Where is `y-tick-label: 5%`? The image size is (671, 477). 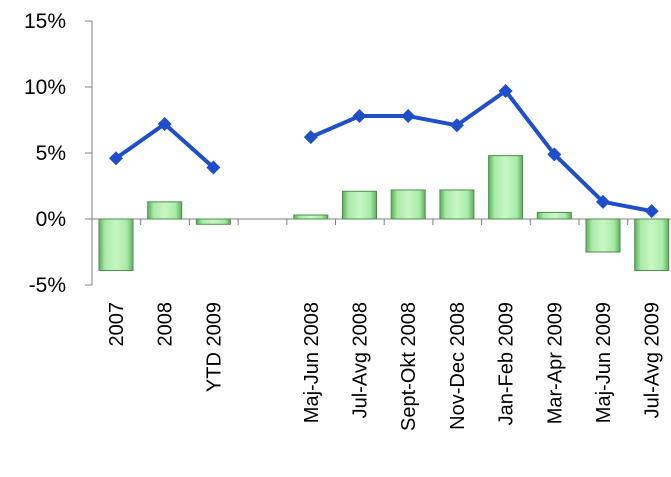 y-tick-label: 5% is located at coordinates (51, 153).